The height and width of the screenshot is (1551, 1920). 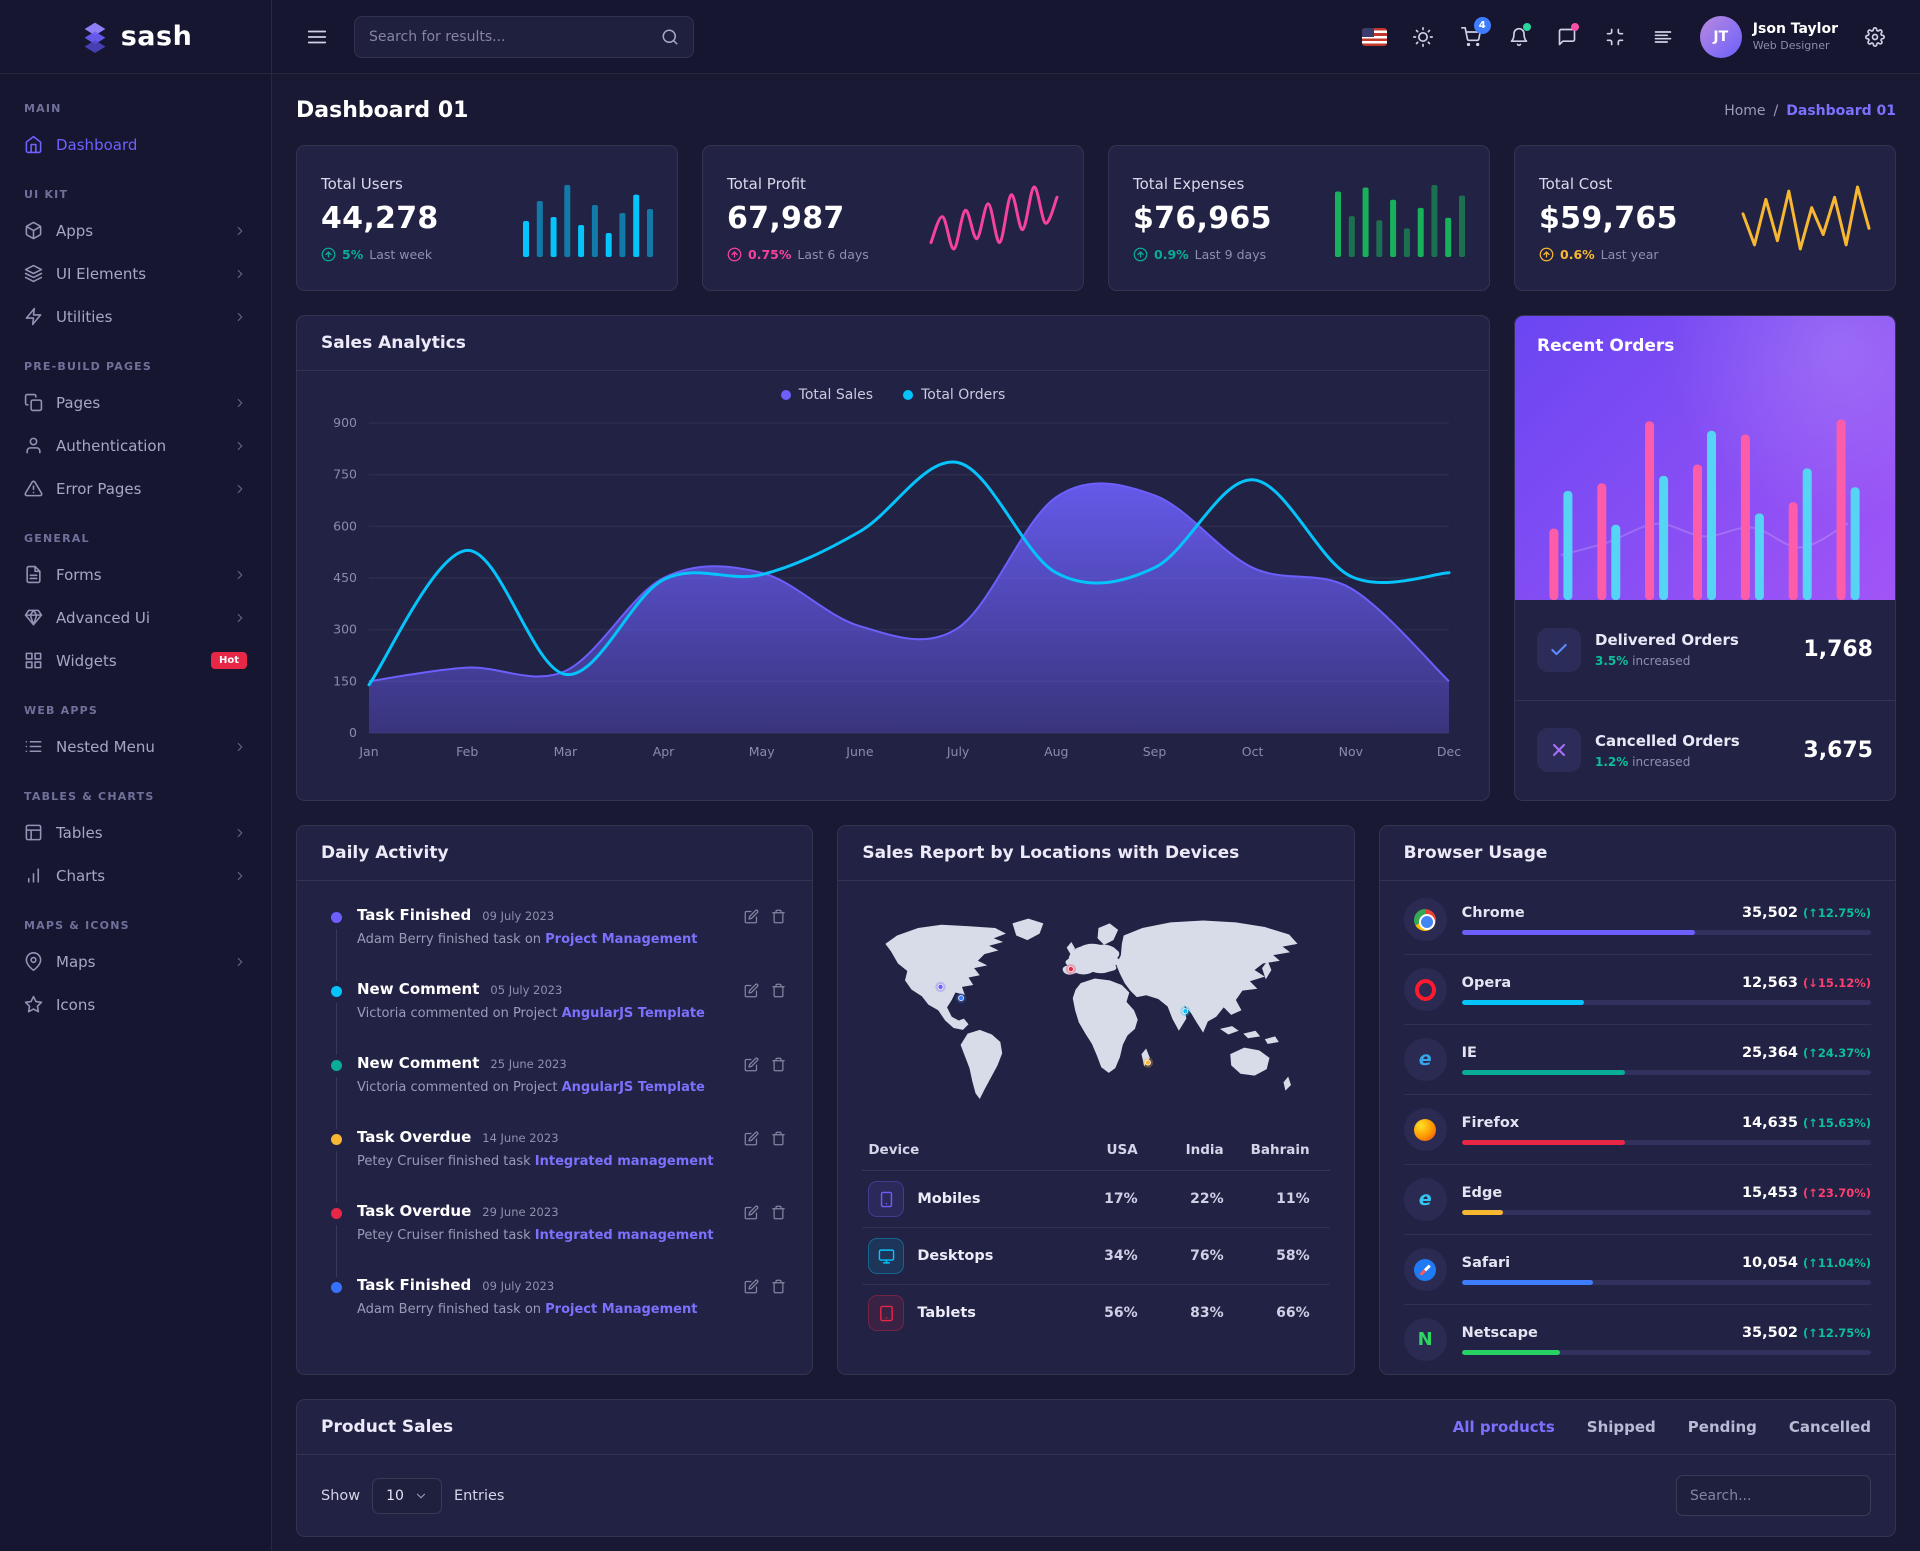 I want to click on sidebar-item-utilities: Utilities, so click(x=135, y=316).